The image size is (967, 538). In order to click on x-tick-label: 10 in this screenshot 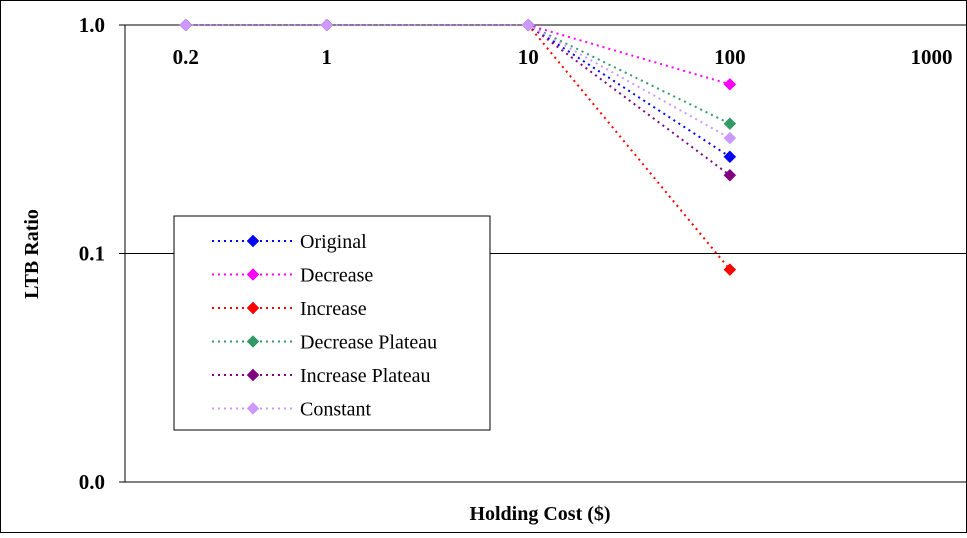, I will do `click(528, 57)`.